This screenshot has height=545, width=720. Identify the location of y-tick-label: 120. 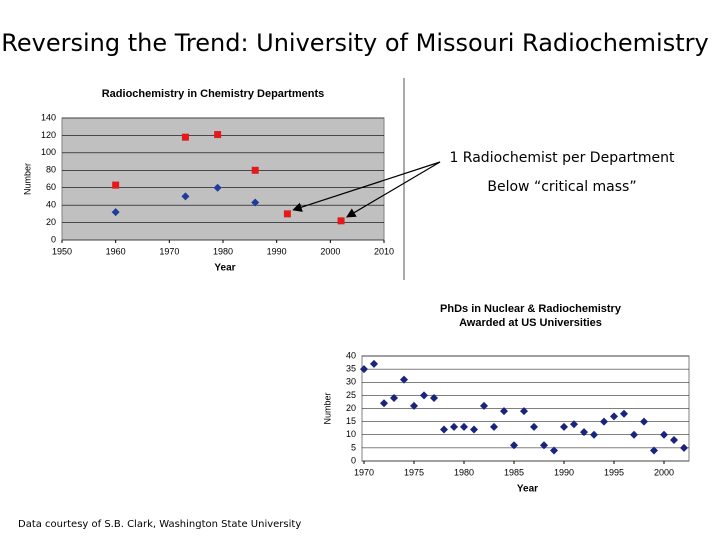
(48, 135).